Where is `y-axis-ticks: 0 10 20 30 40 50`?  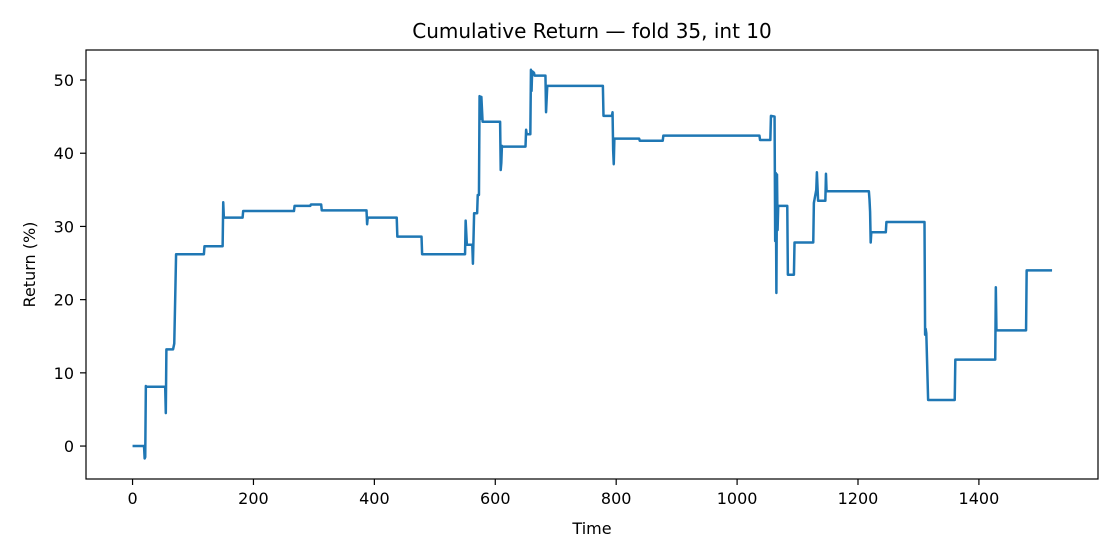 y-axis-ticks: 0 10 20 30 40 50 is located at coordinates (70, 263).